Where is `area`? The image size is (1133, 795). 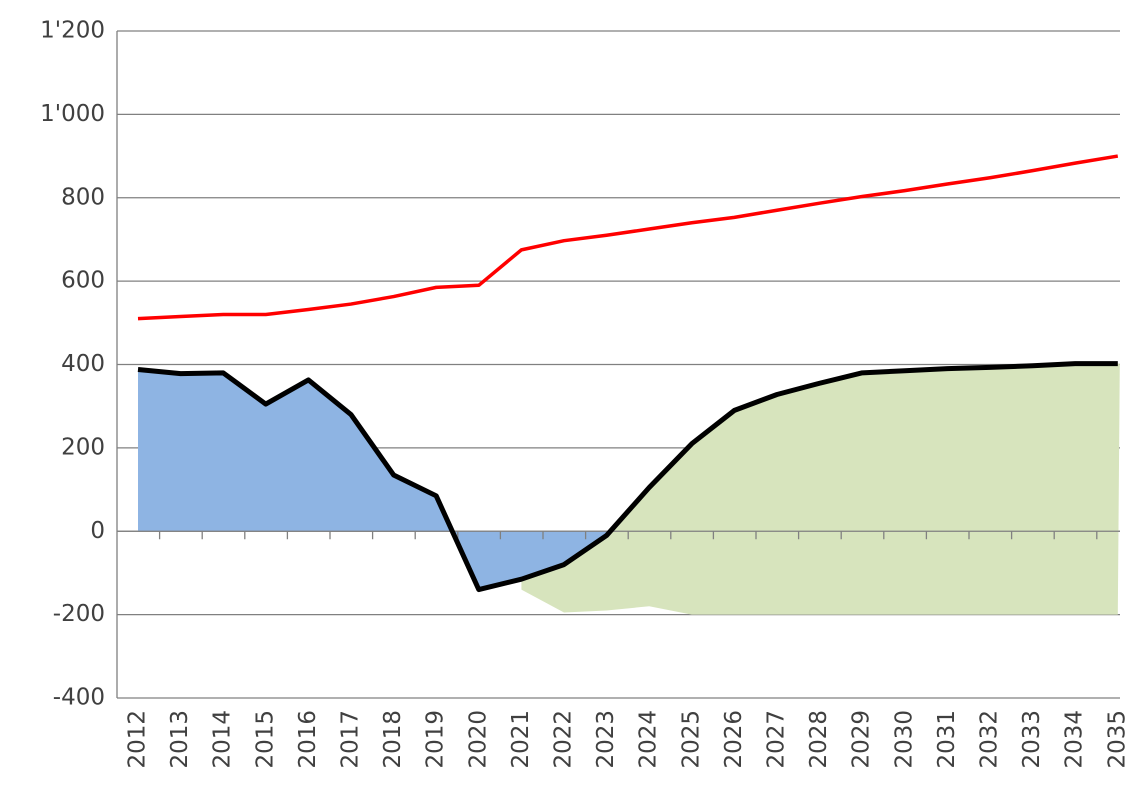
area is located at coordinates (372, 479).